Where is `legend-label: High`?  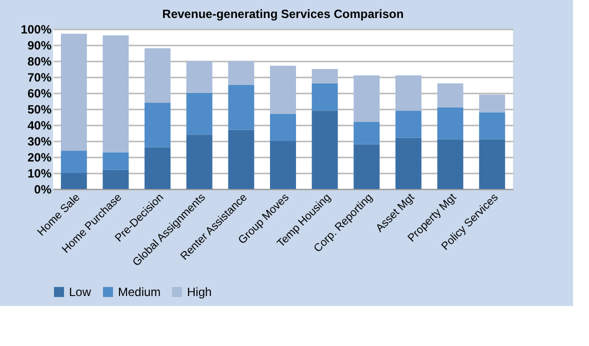 legend-label: High is located at coordinates (199, 292).